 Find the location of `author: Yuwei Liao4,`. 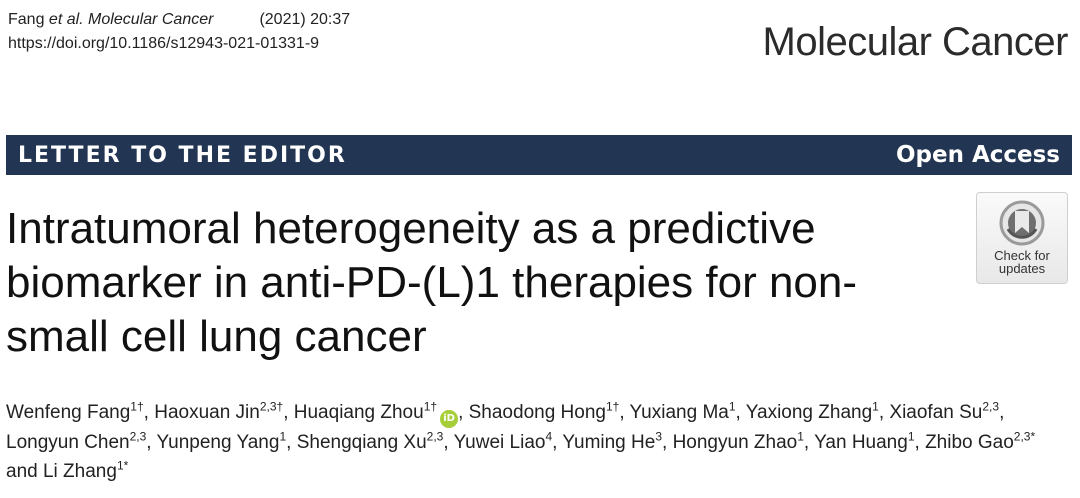

author: Yuwei Liao4, is located at coordinates (508, 441).